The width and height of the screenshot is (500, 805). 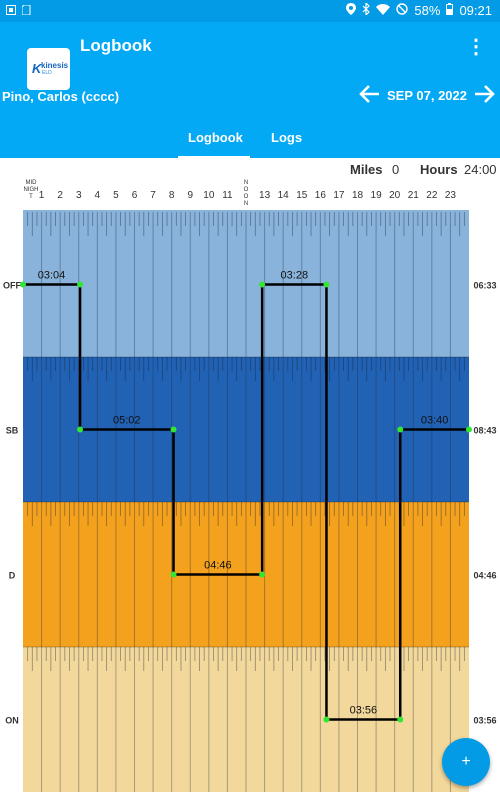 What do you see at coordinates (250, 11) in the screenshot?
I see `status-bar: 58% 09:21` at bounding box center [250, 11].